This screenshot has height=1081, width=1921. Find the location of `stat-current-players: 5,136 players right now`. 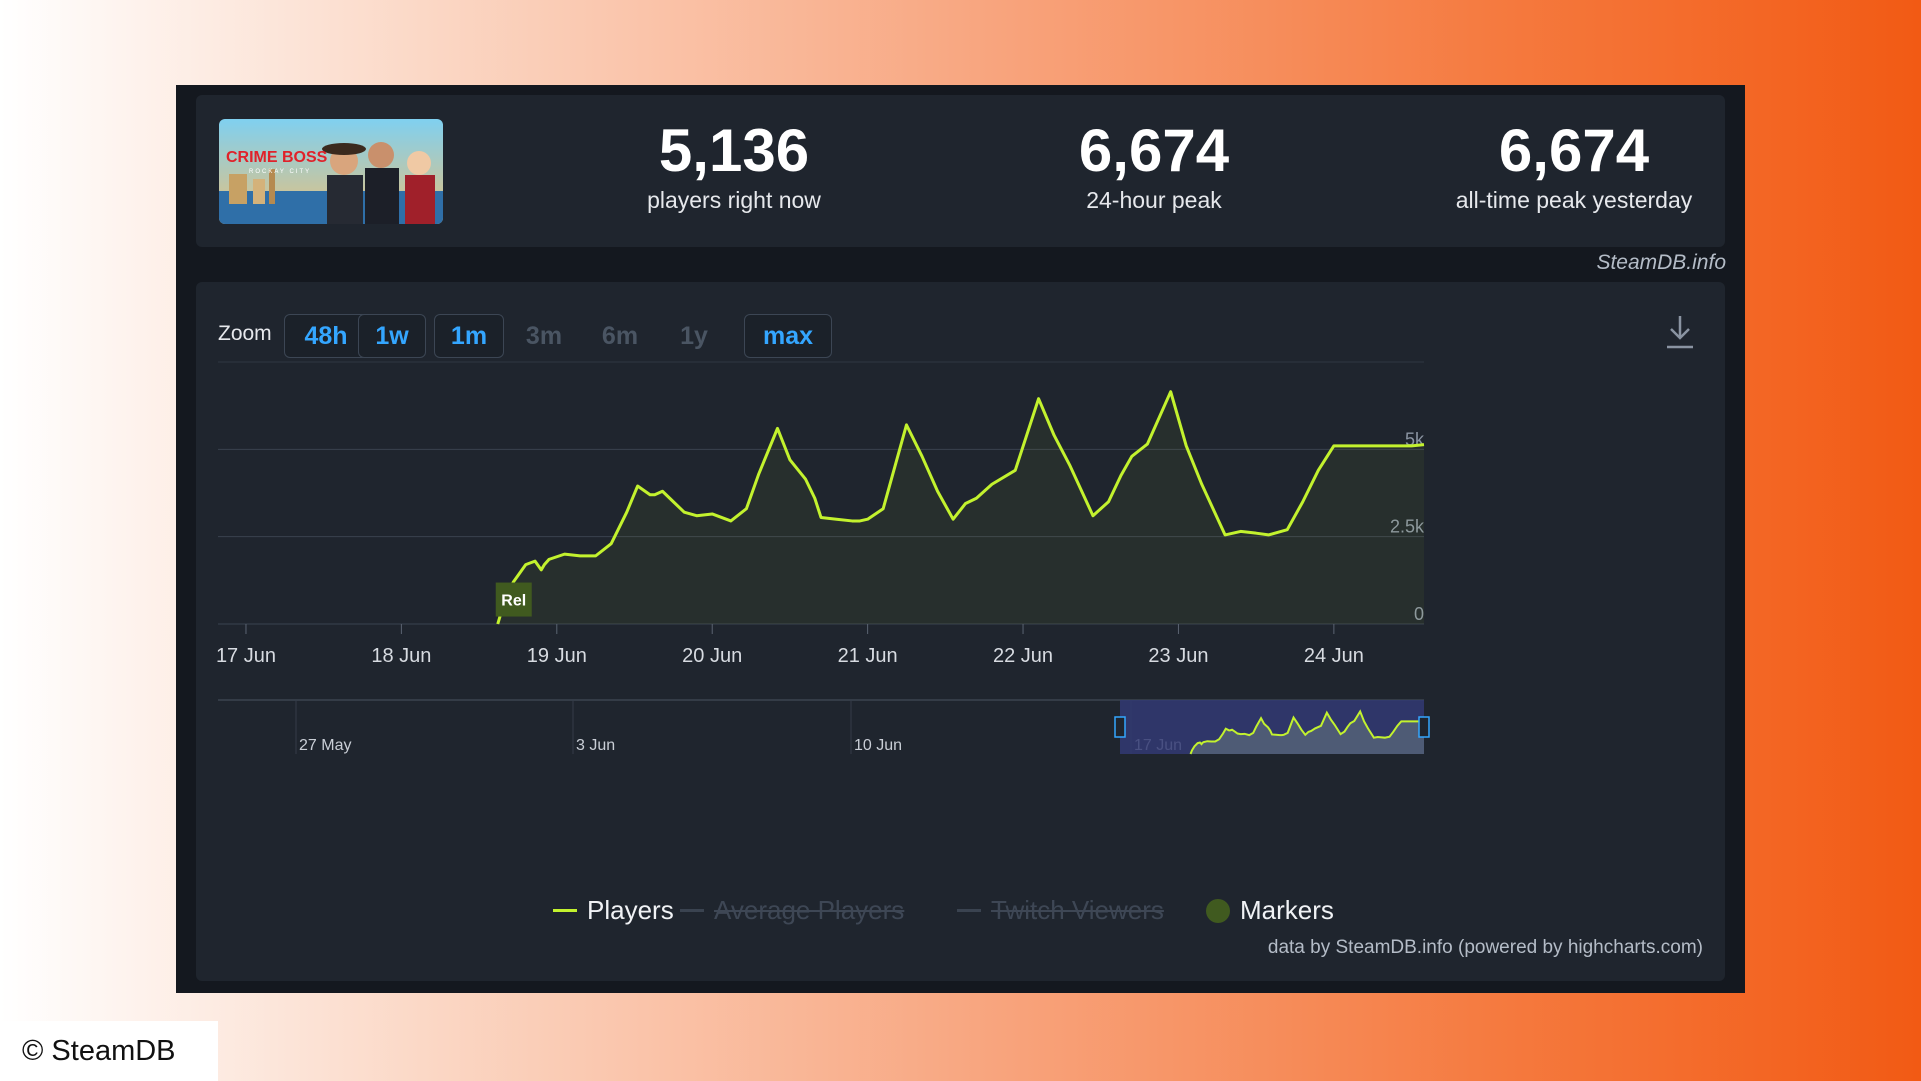

stat-current-players: 5,136 players right now is located at coordinates (734, 166).